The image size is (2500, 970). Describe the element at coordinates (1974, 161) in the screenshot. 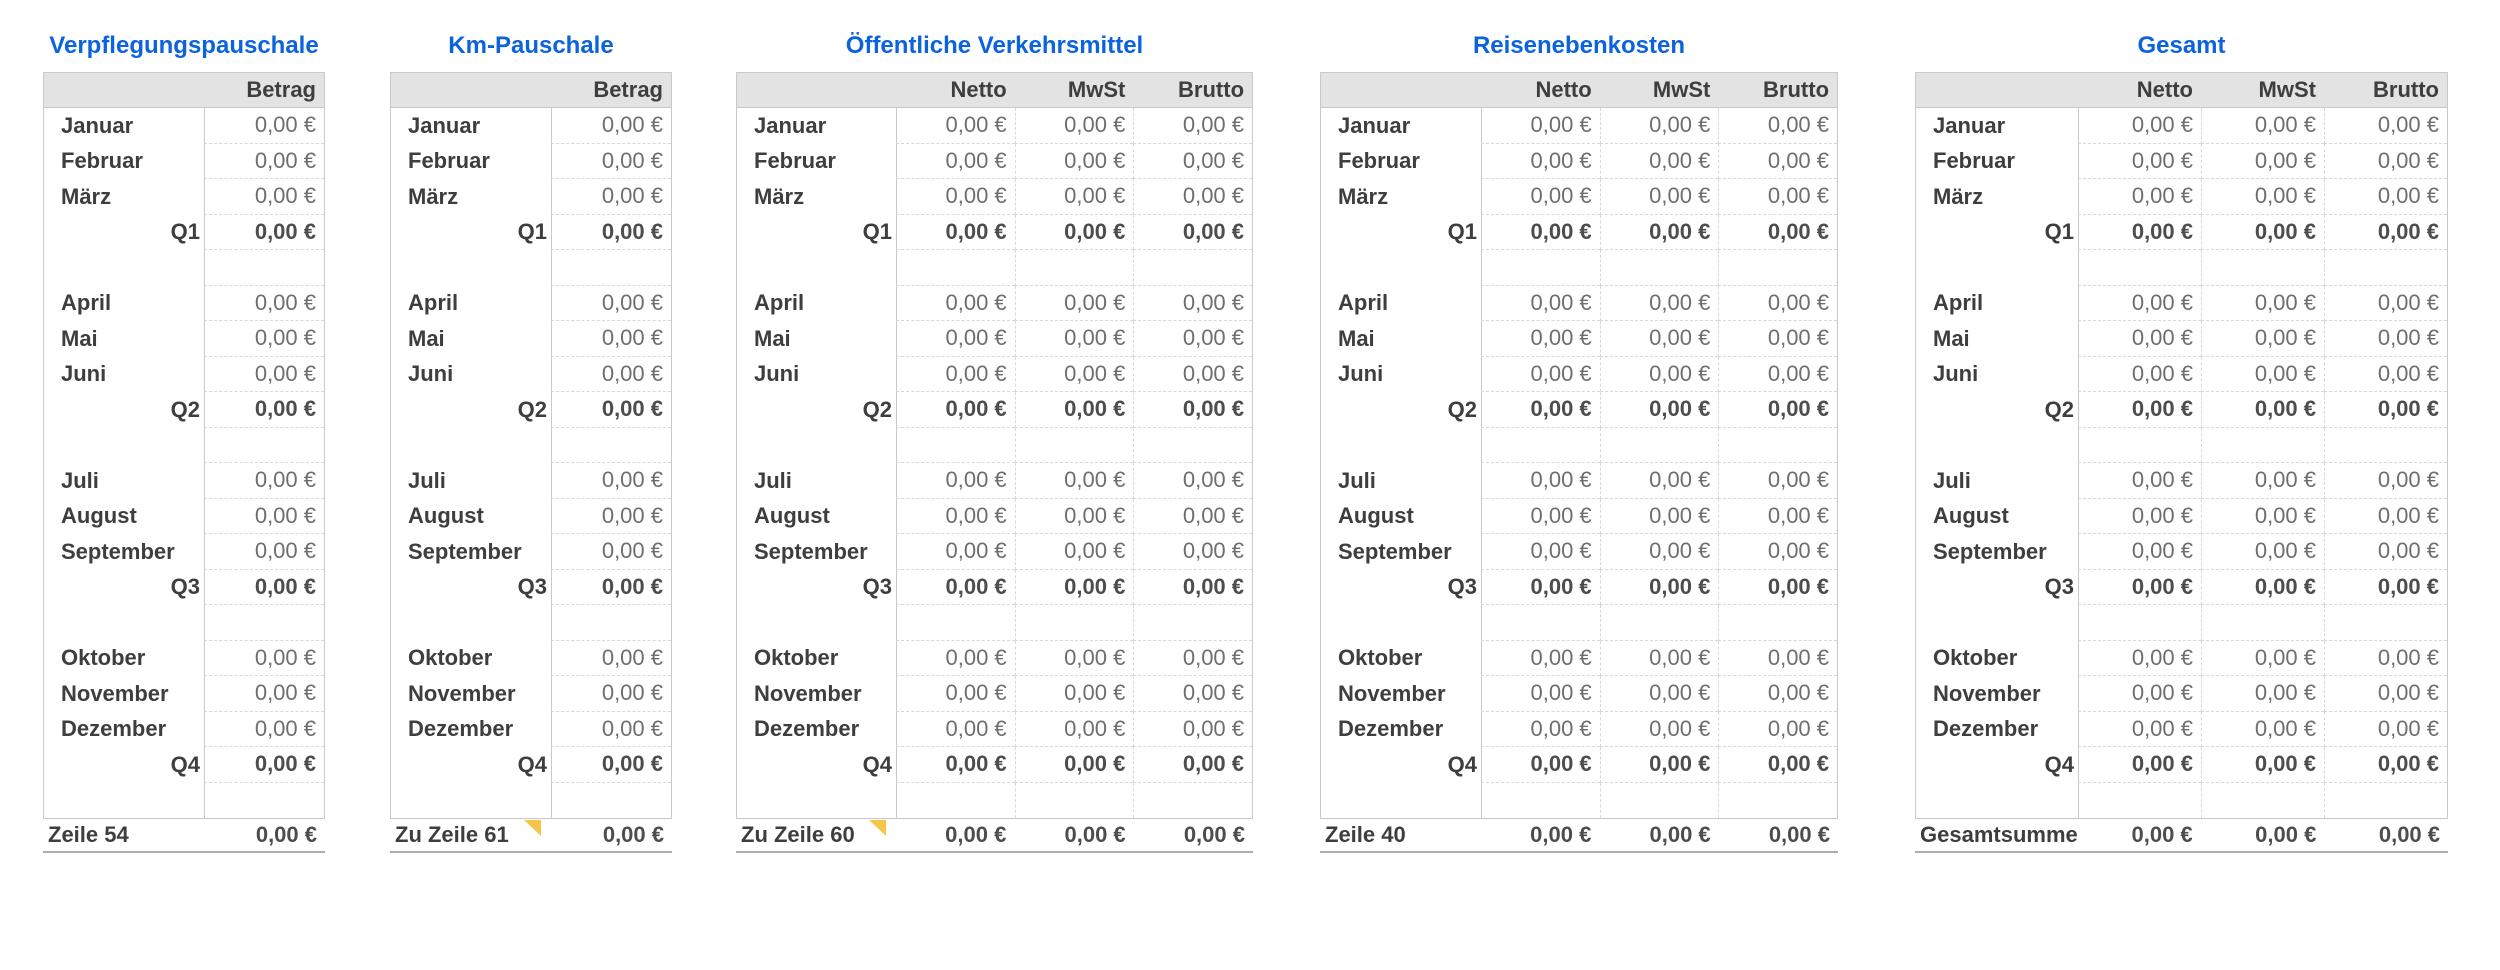

I see `row-label-cell: Februar` at that location.